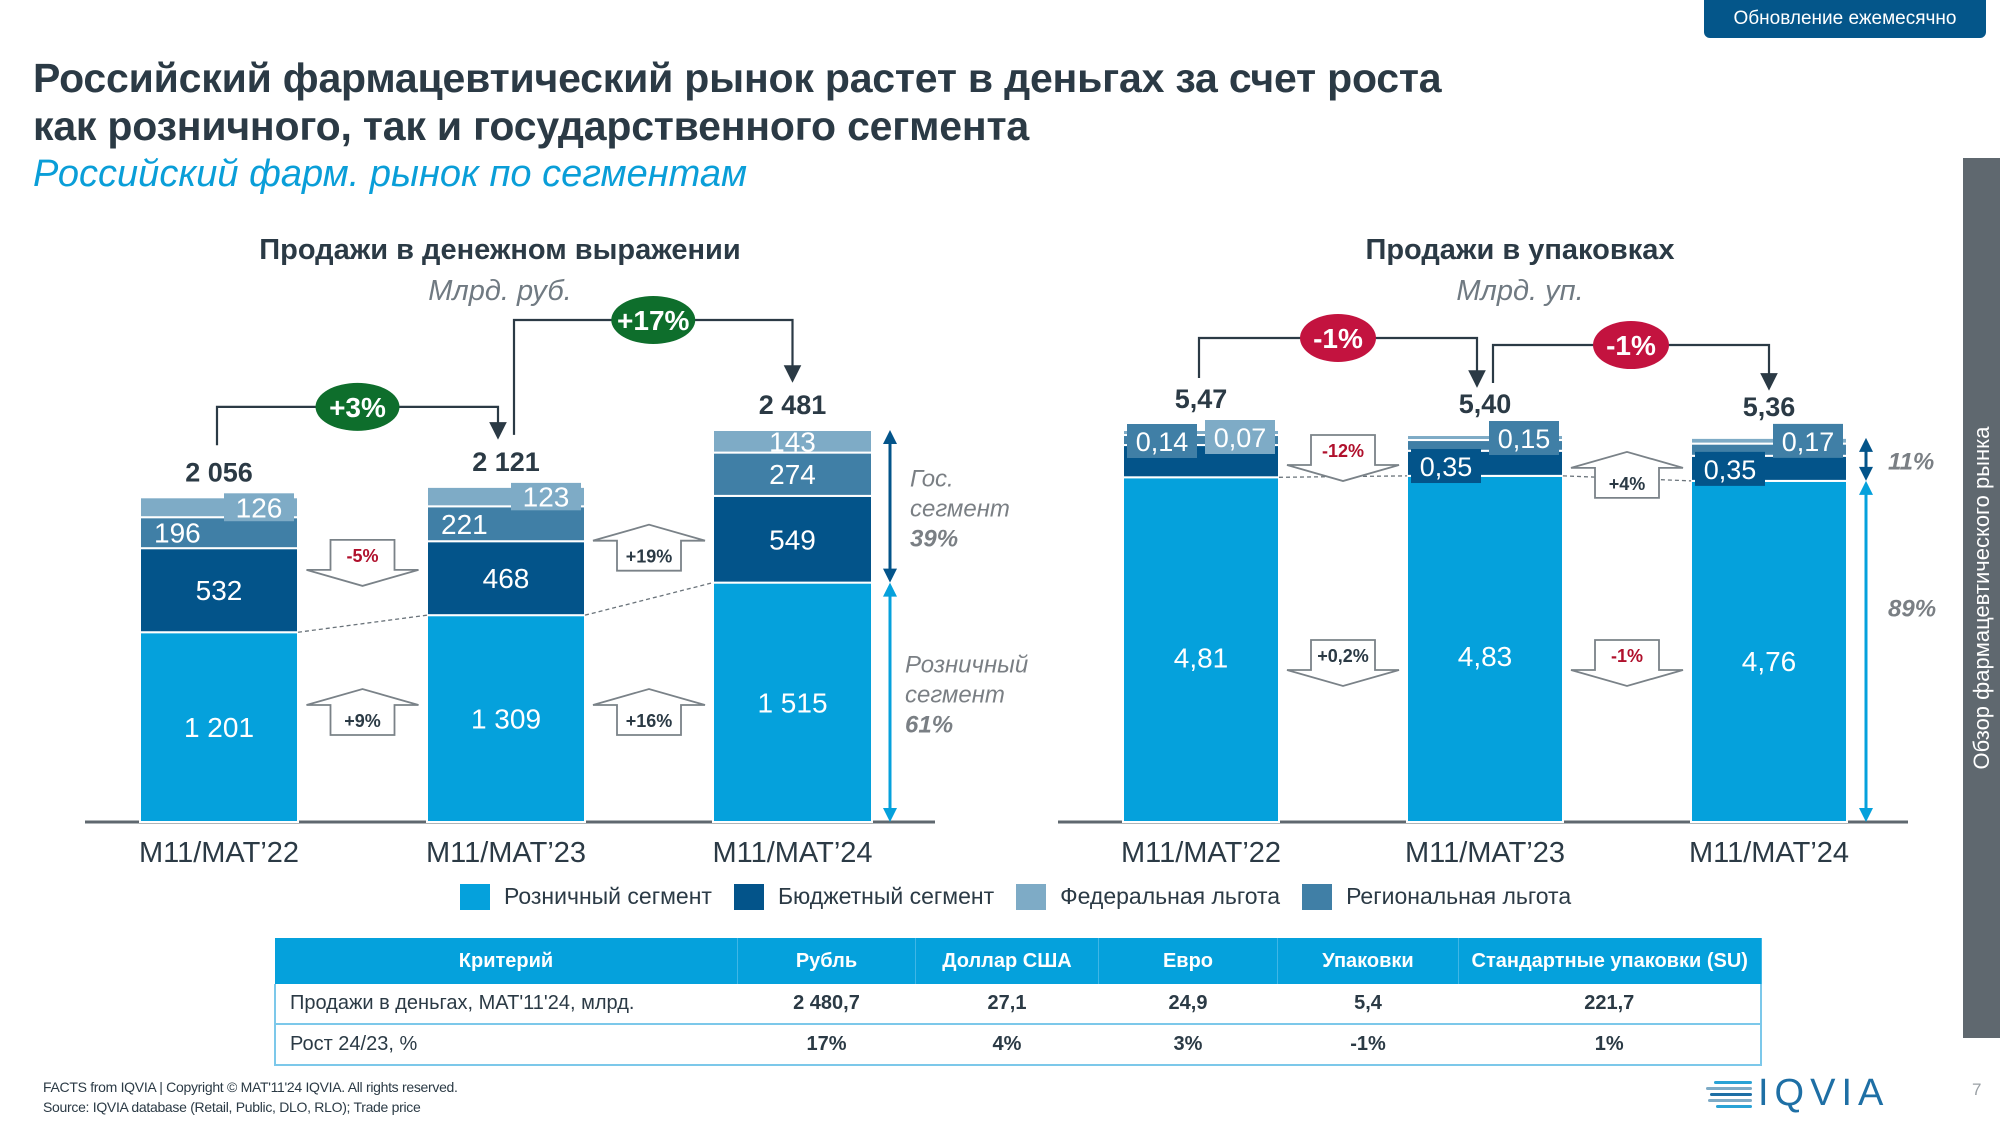  Describe the element at coordinates (932, 478) in the screenshot. I see `gov-share-label: Гос.` at that location.